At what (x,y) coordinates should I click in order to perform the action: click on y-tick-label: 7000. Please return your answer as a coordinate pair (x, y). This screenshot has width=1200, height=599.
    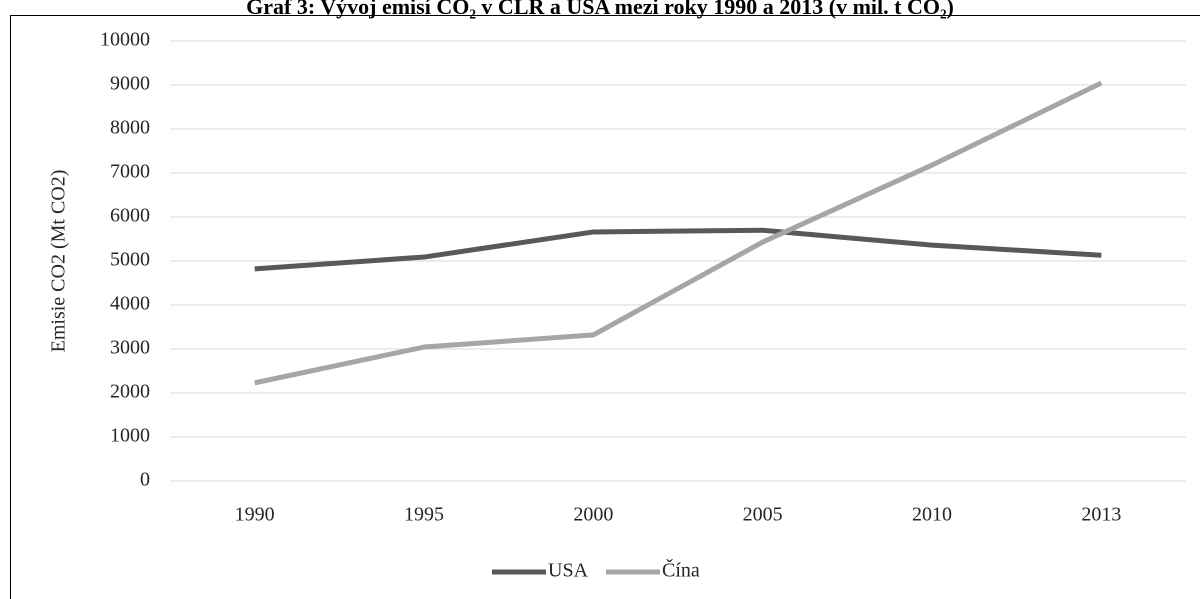
    Looking at the image, I should click on (130, 172).